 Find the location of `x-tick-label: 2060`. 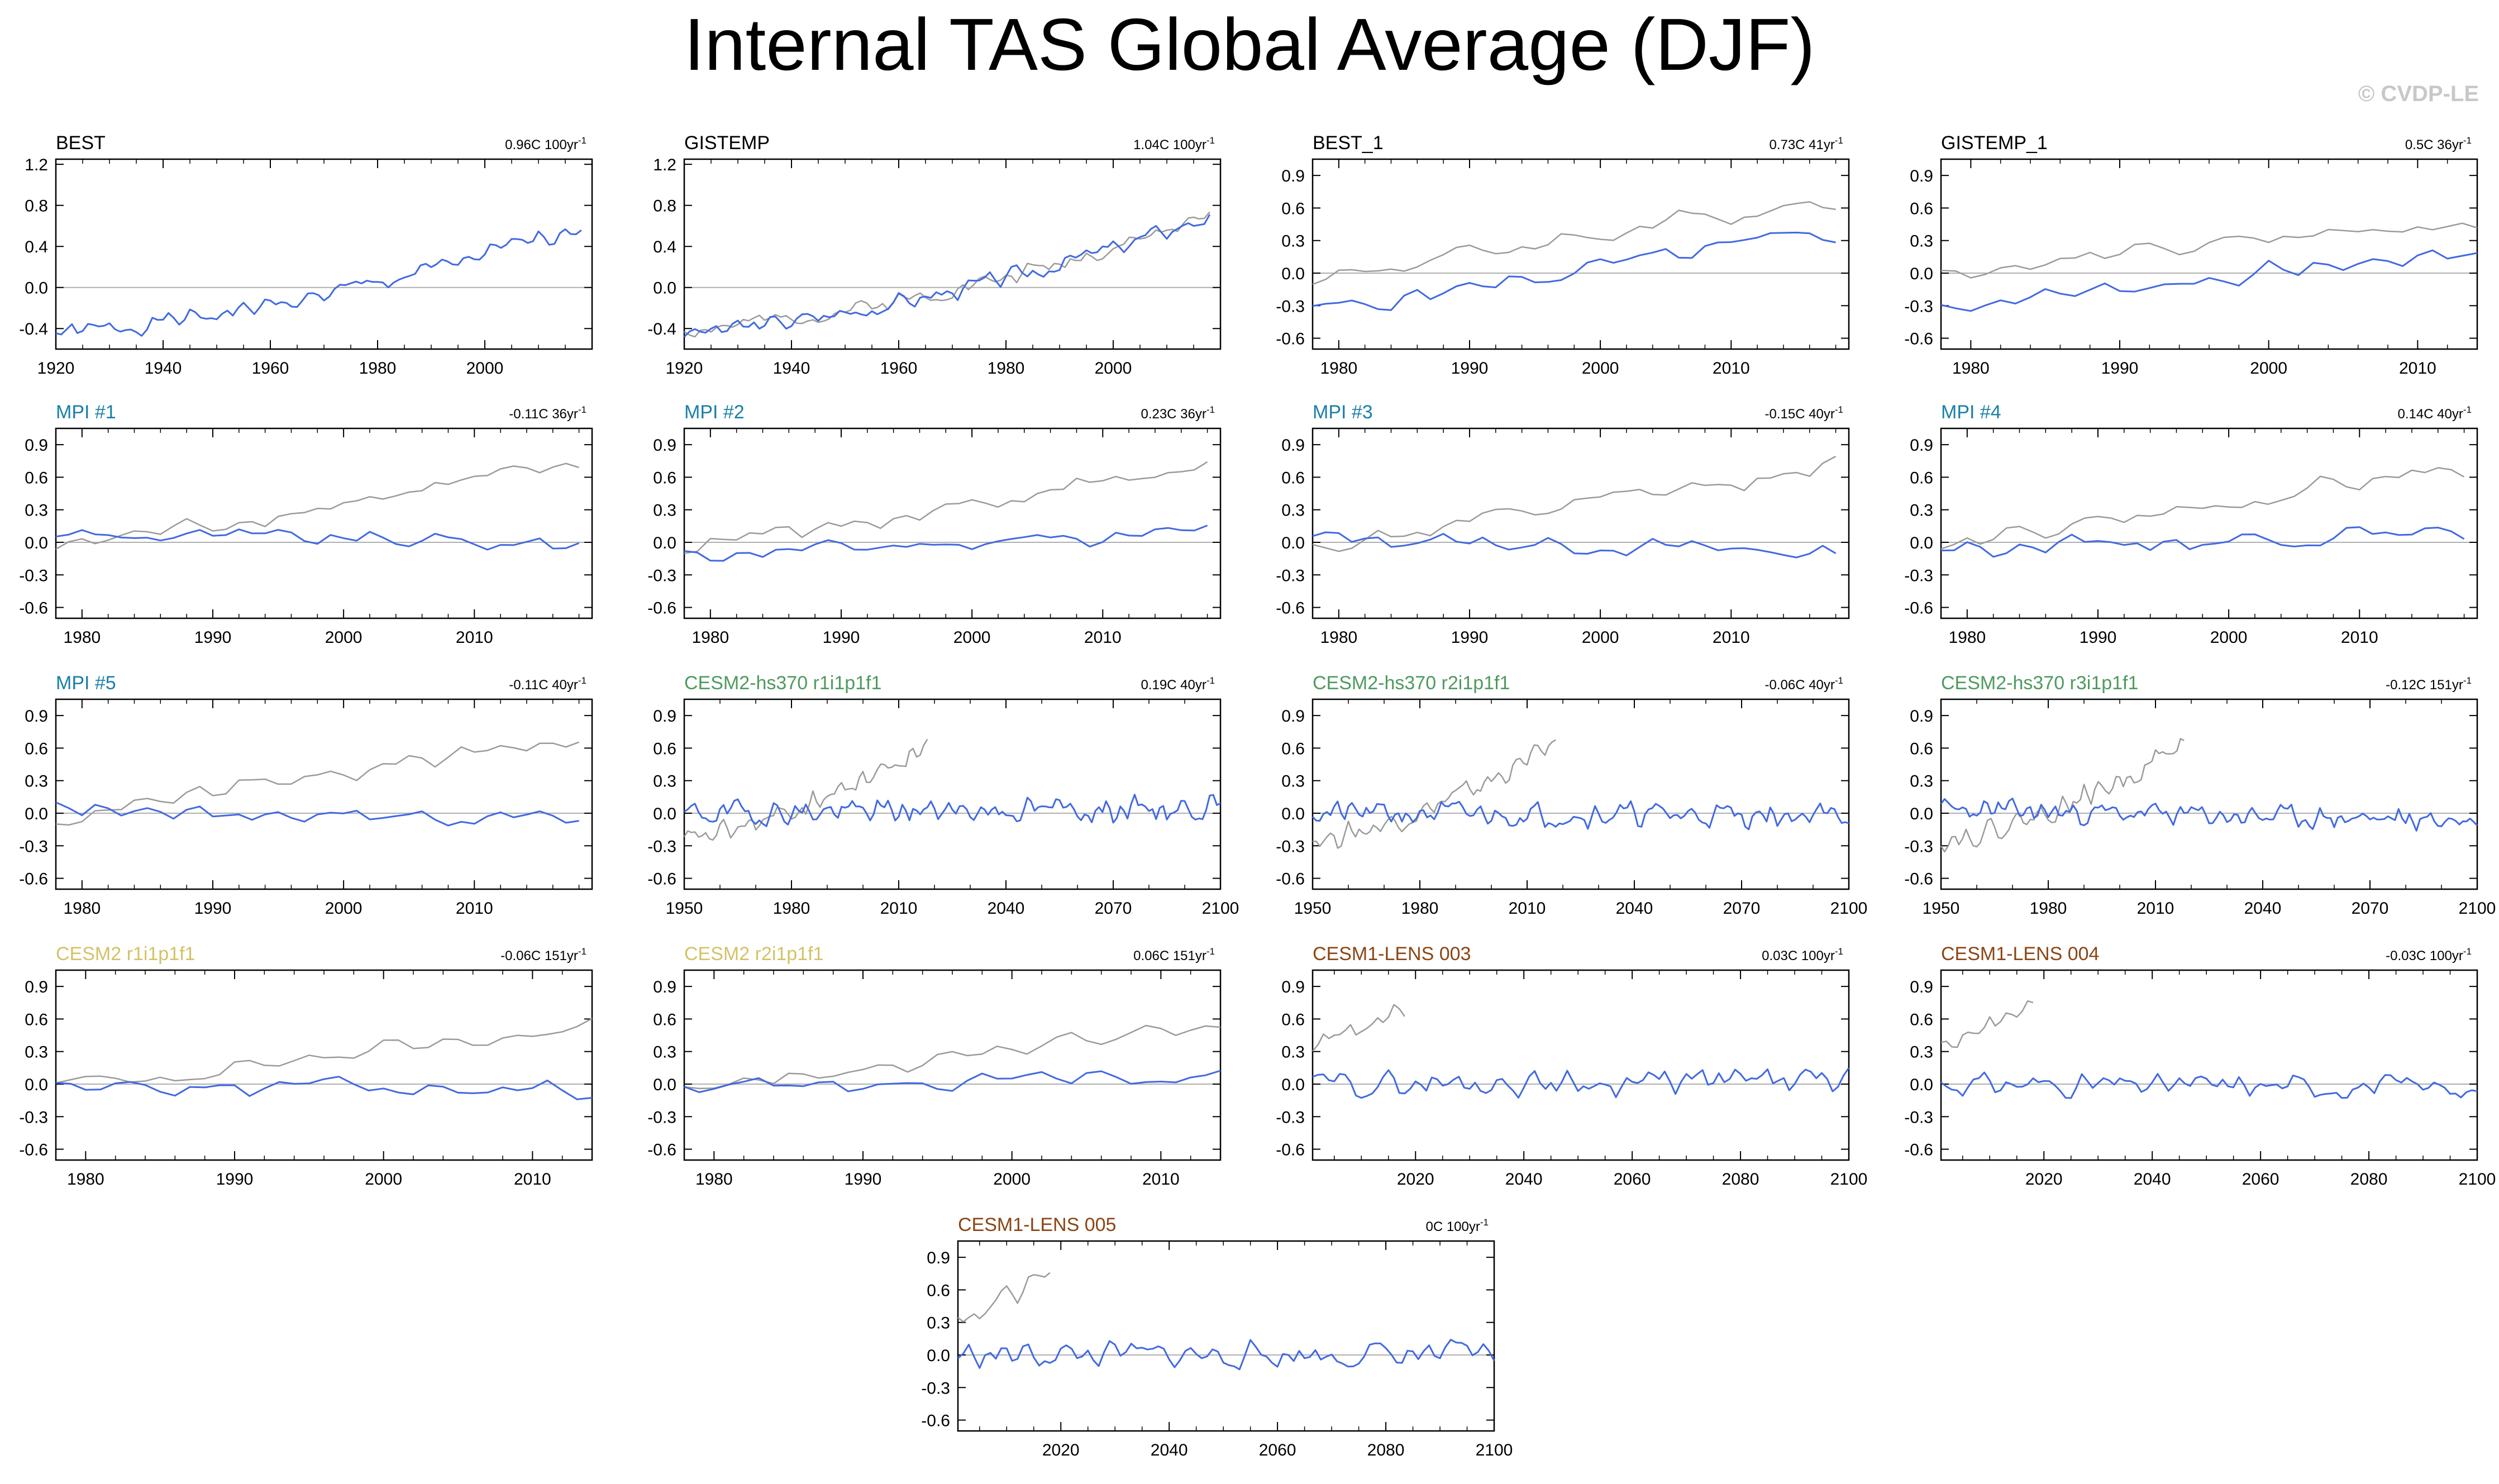

x-tick-label: 2060 is located at coordinates (1632, 1179).